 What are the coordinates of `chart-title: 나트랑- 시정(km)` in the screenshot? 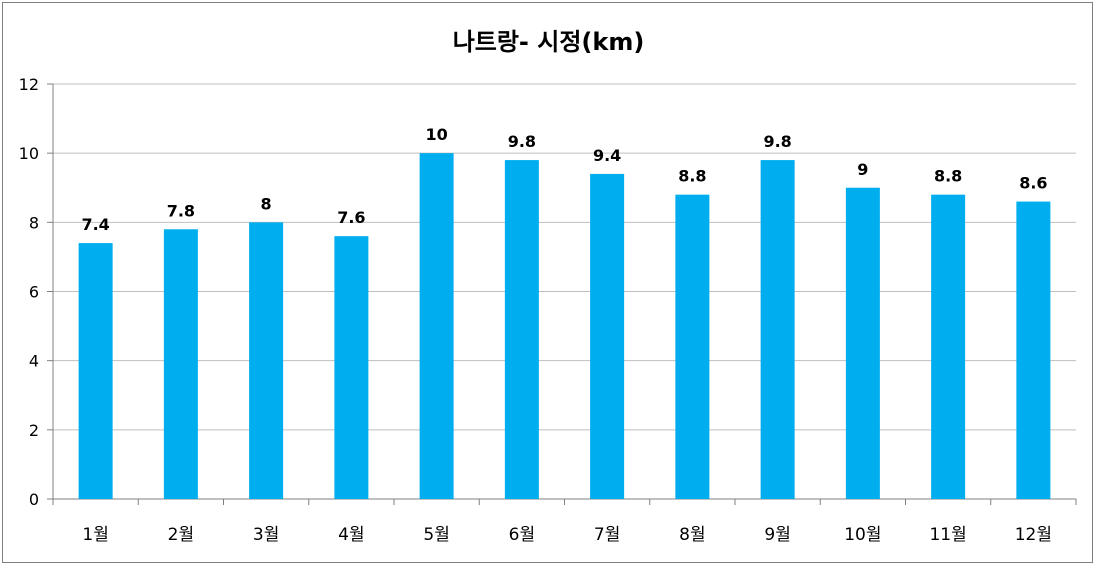 It's located at (548, 42).